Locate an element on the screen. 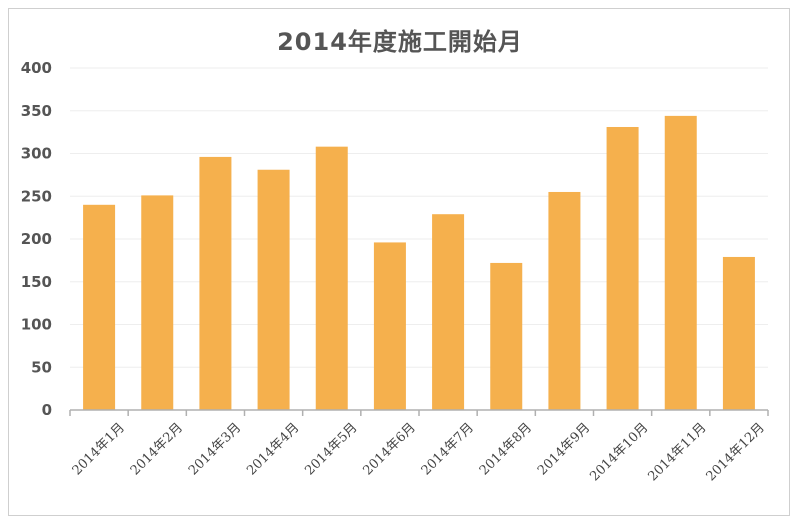 The image size is (800, 526). y-tick-label: 100 is located at coordinates (36, 325).